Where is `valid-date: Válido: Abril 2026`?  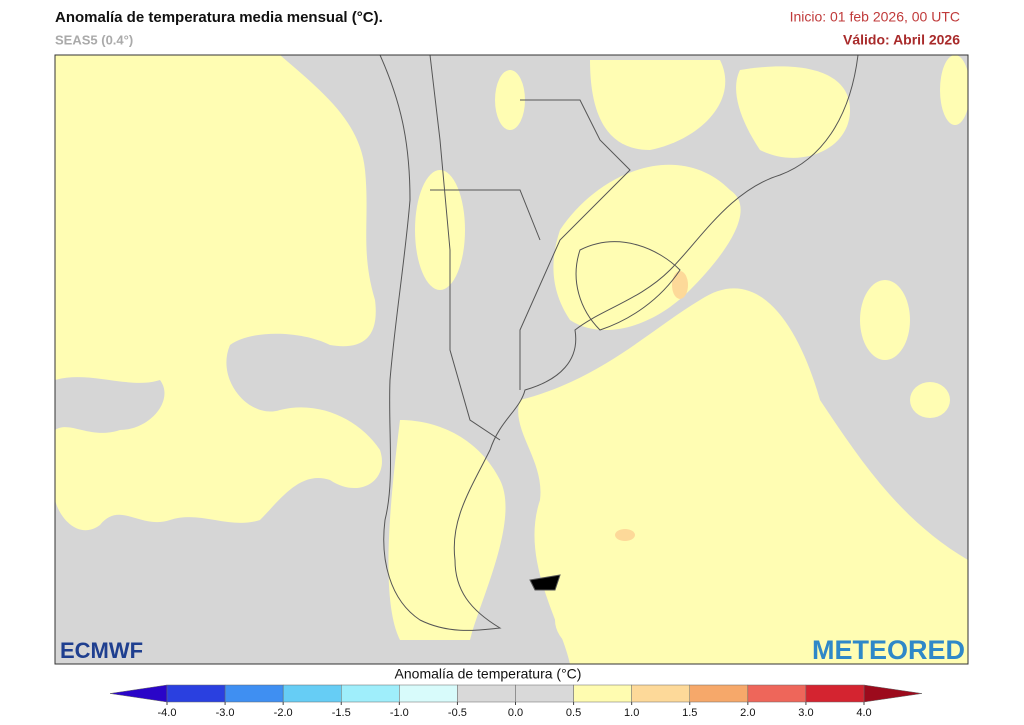
valid-date: Válido: Abril 2026 is located at coordinates (901, 40).